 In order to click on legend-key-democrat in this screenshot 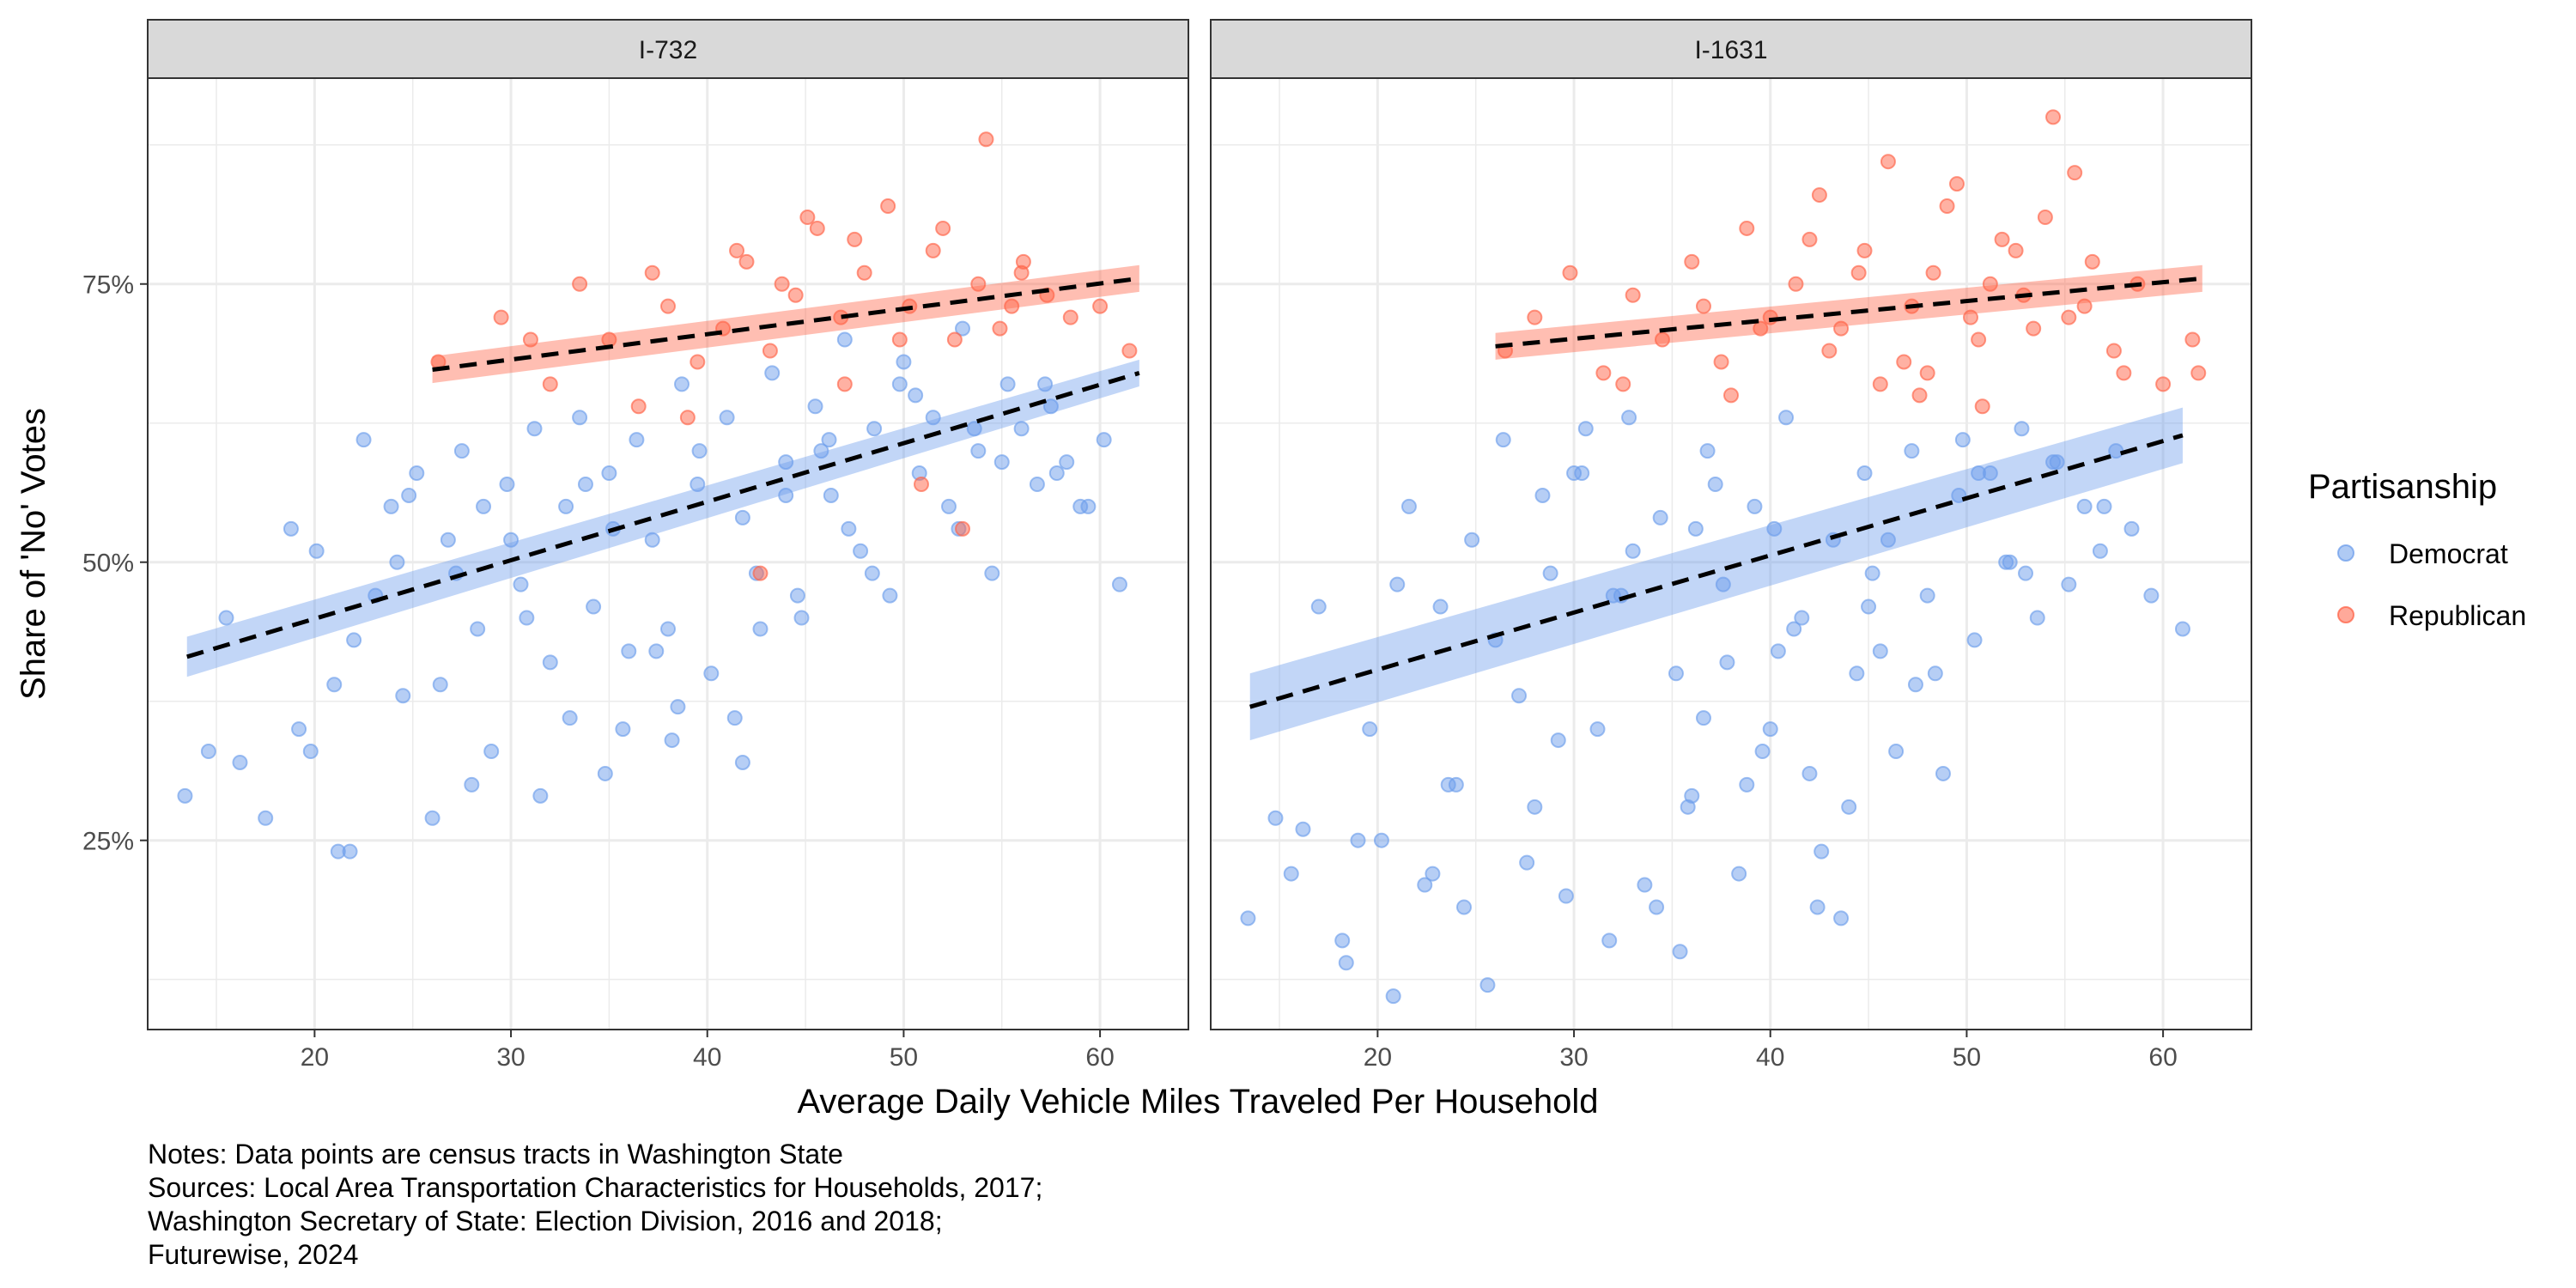, I will do `click(2346, 553)`.